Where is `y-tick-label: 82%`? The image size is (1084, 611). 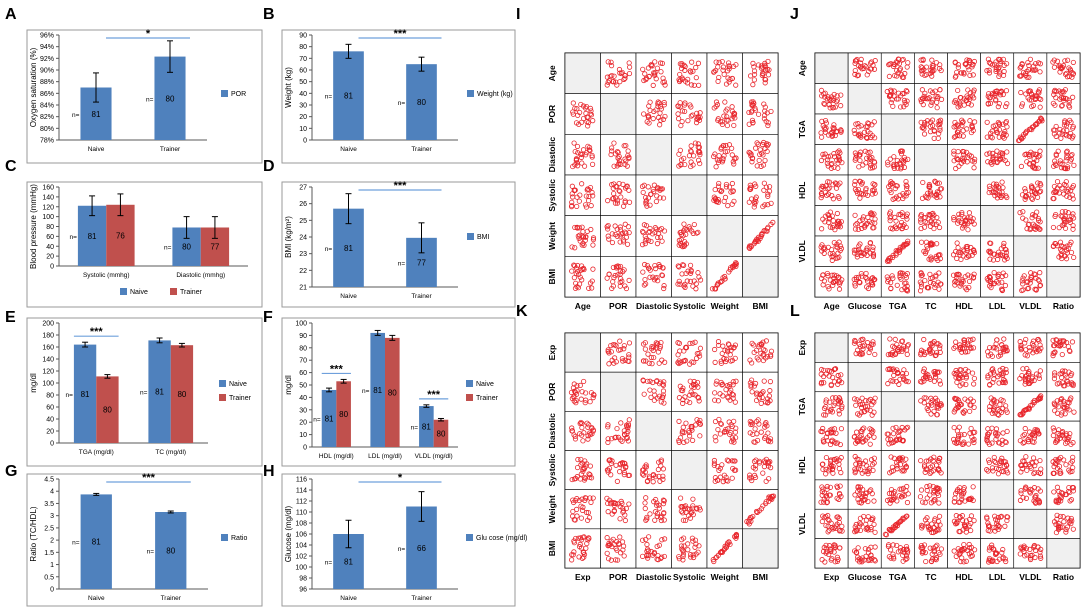
y-tick-label: 82% is located at coordinates (47, 117).